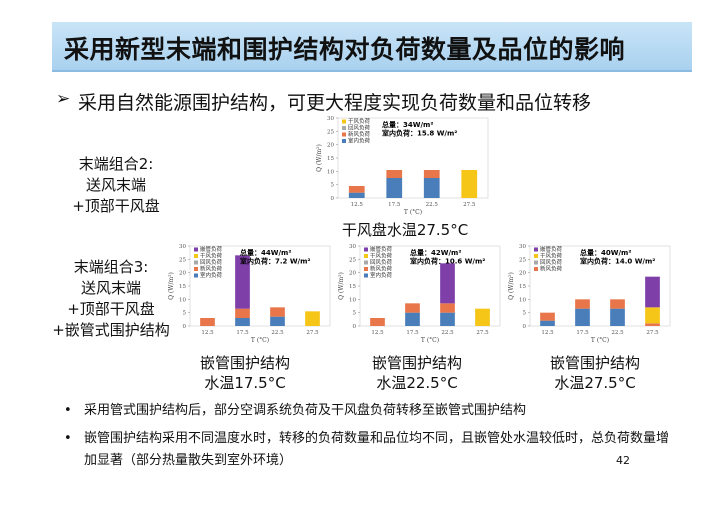 The height and width of the screenshot is (509, 720). I want to click on legend-label: 新风负荷, so click(551, 269).